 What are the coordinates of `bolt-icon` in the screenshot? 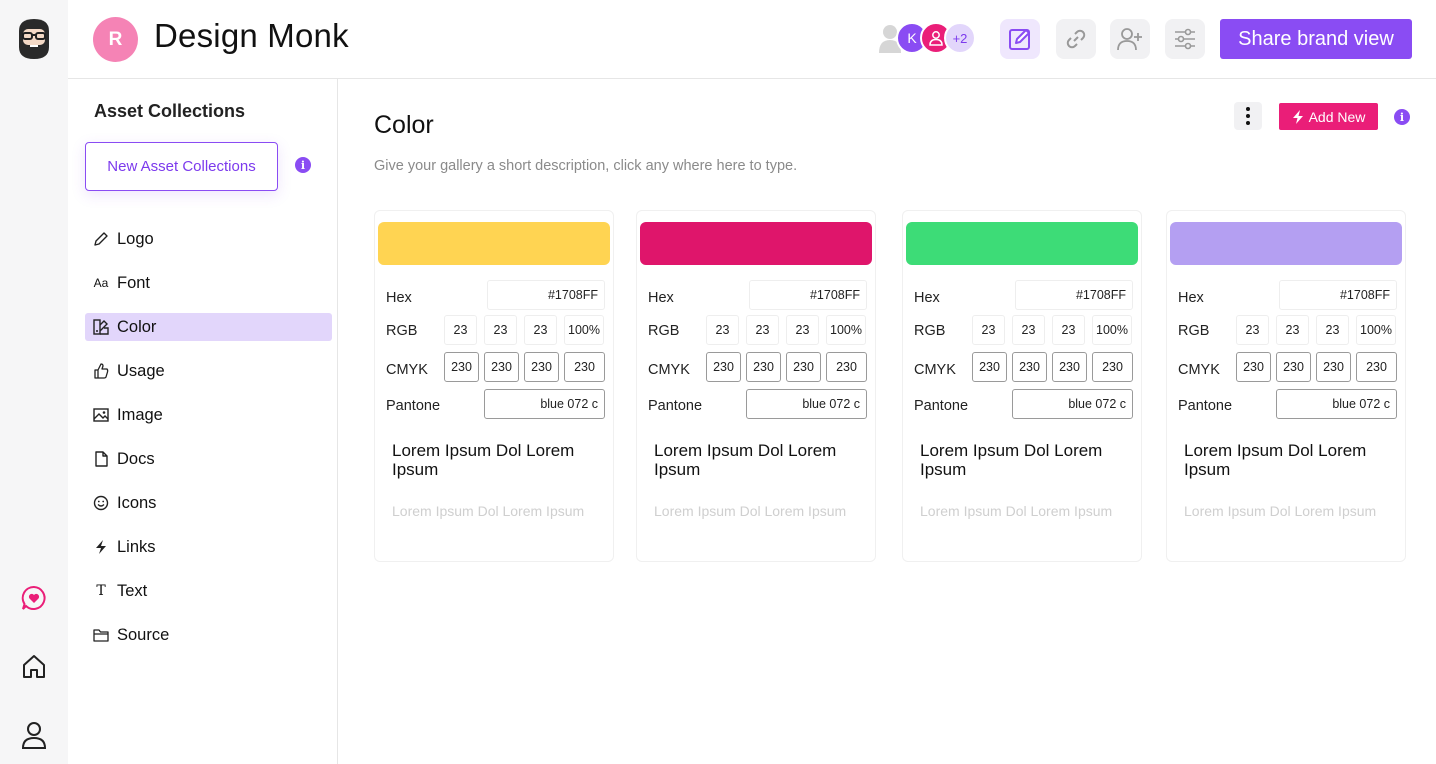 It's located at (101, 547).